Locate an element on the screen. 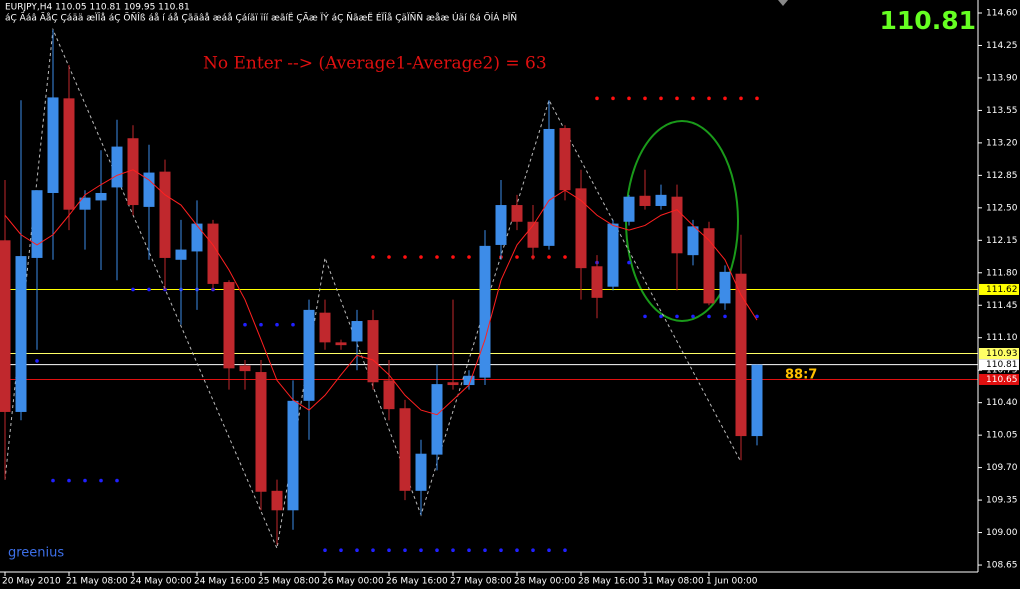  x-tick-label: 1 Jun 00:00 is located at coordinates (732, 582).